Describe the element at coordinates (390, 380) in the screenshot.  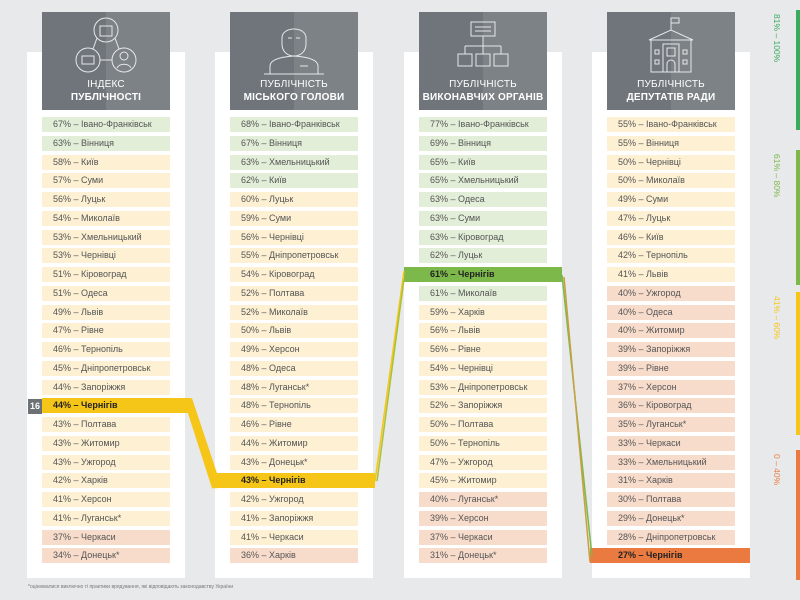
I see `connector-col2-col3-b` at that location.